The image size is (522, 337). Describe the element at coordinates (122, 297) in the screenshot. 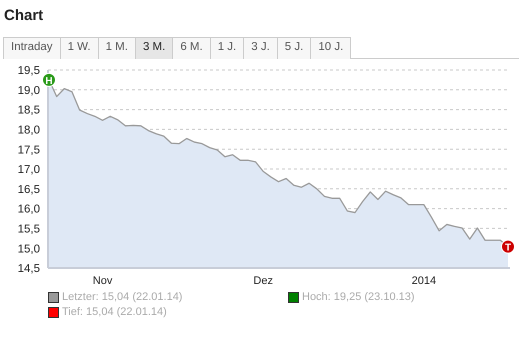

I see `legend-label: Letzter: 15,04 (22.01.14)` at that location.